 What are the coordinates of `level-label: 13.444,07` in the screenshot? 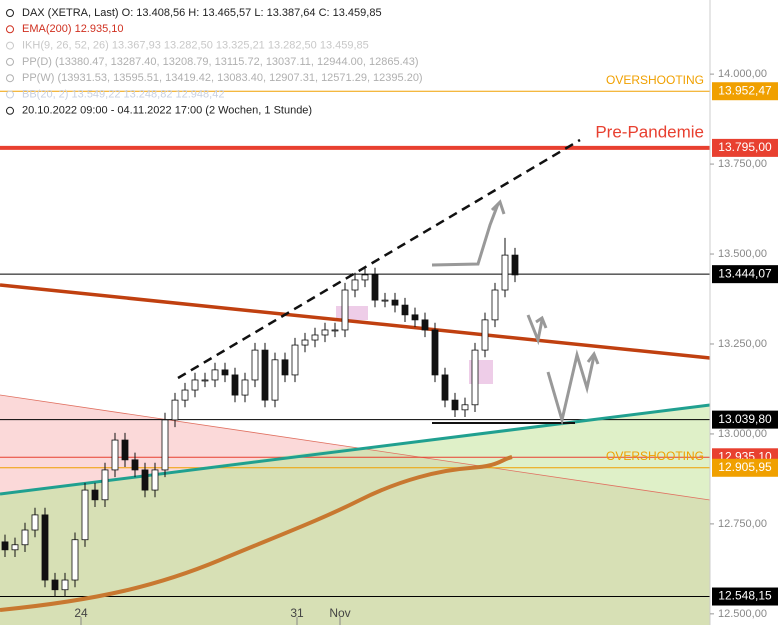 It's located at (745, 273).